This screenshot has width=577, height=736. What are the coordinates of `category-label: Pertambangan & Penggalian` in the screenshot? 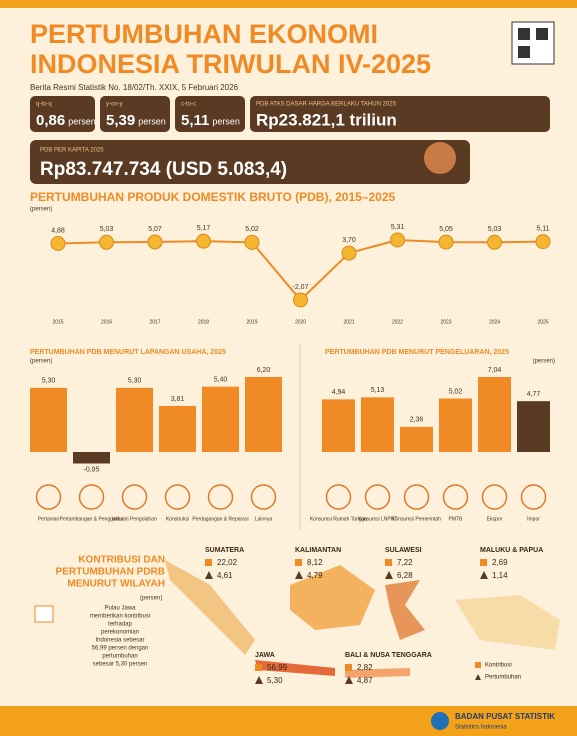 It's located at (92, 519).